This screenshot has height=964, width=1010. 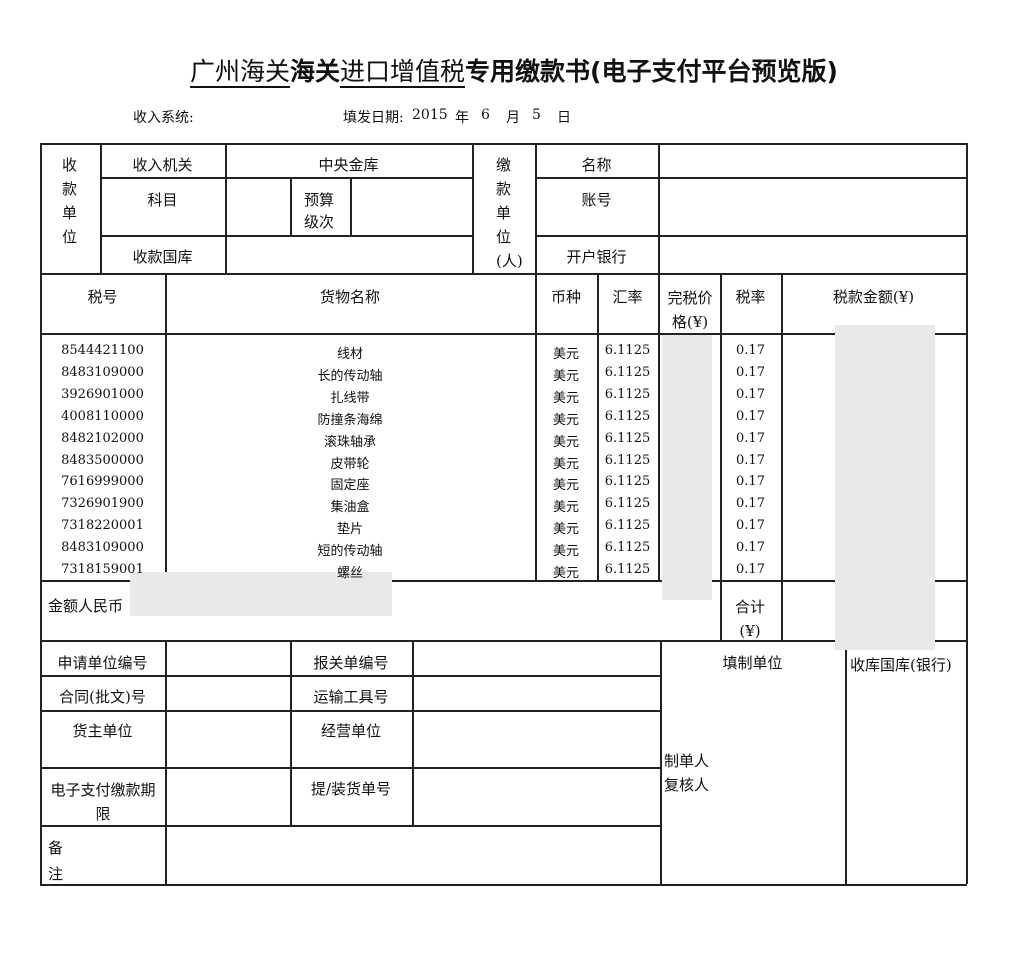 What do you see at coordinates (373, 118) in the screenshot?
I see `issue-date-label: 填发日期:` at bounding box center [373, 118].